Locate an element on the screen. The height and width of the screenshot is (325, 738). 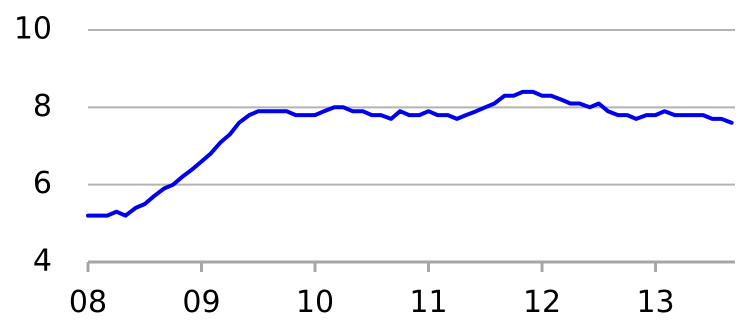
y-axis-labels: 4 6 8 10 is located at coordinates (33, 145).